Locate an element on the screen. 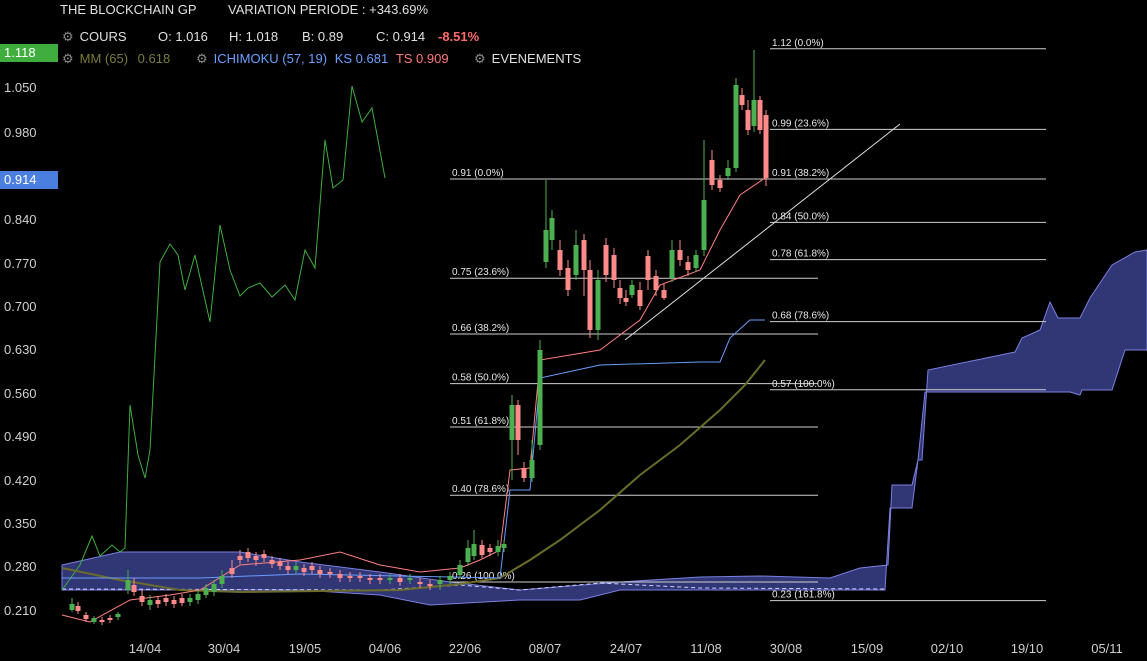 This screenshot has height=661, width=1147. fib-level-label: 0.26 (100.0%) is located at coordinates (483, 576).